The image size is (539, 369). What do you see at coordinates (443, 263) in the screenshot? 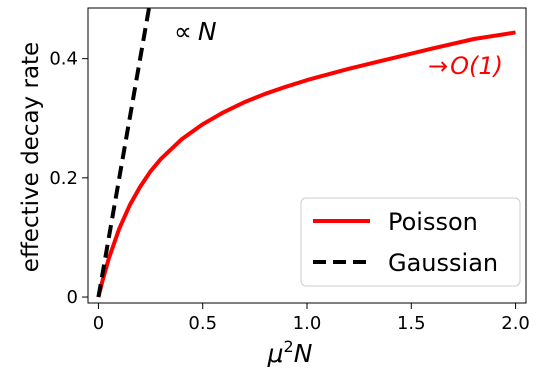
I see `legend-label-gaussian: Gaussian` at bounding box center [443, 263].